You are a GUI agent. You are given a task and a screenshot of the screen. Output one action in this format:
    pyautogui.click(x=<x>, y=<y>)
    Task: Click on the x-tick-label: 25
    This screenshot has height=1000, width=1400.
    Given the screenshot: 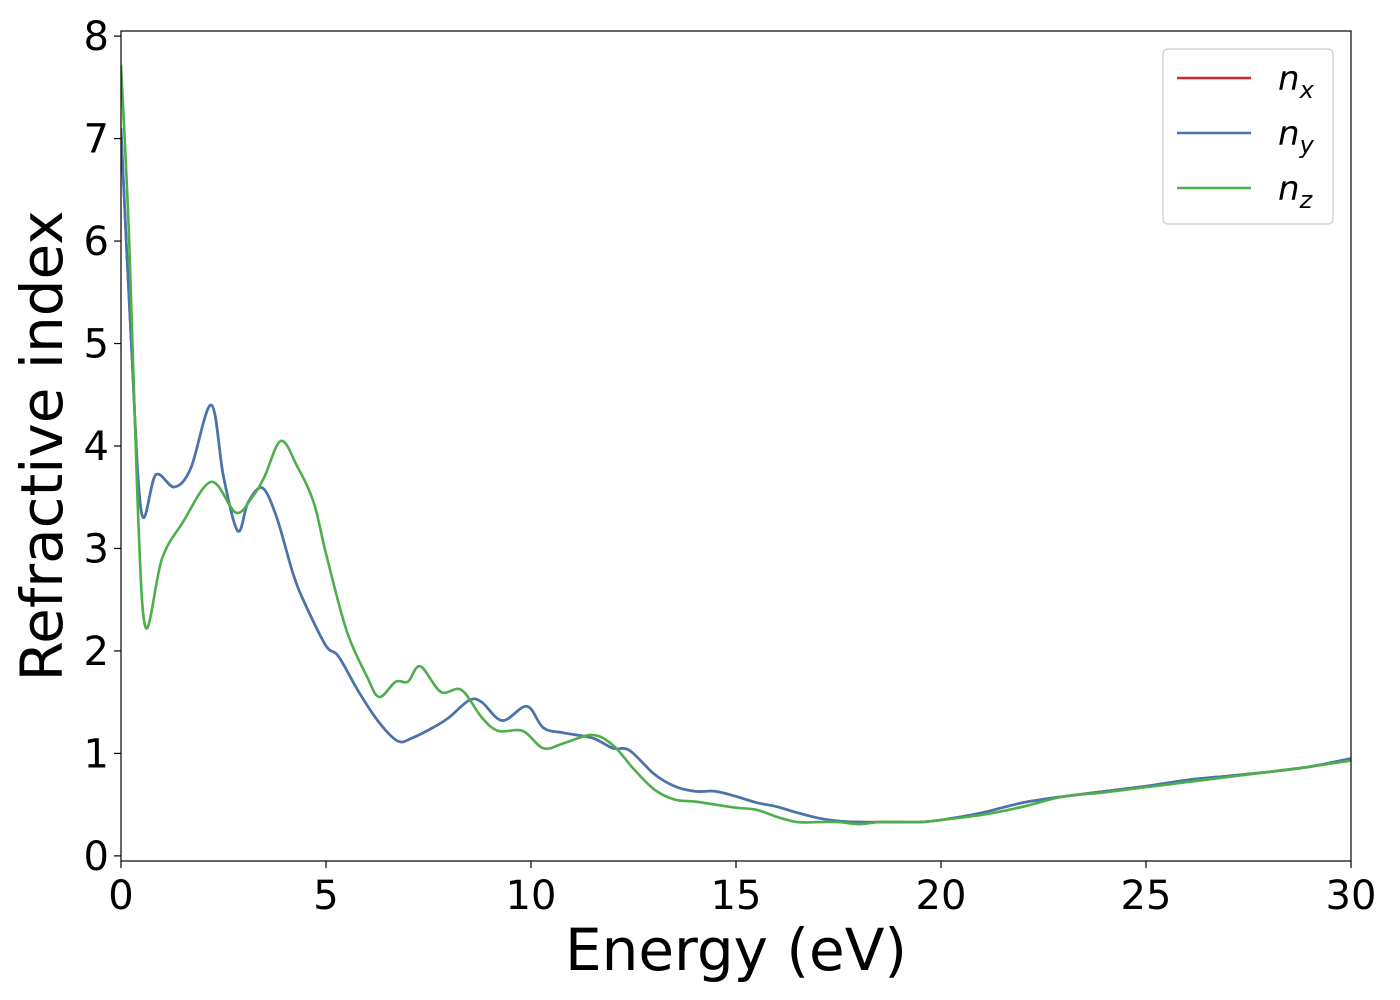 What is the action you would take?
    pyautogui.click(x=1146, y=896)
    